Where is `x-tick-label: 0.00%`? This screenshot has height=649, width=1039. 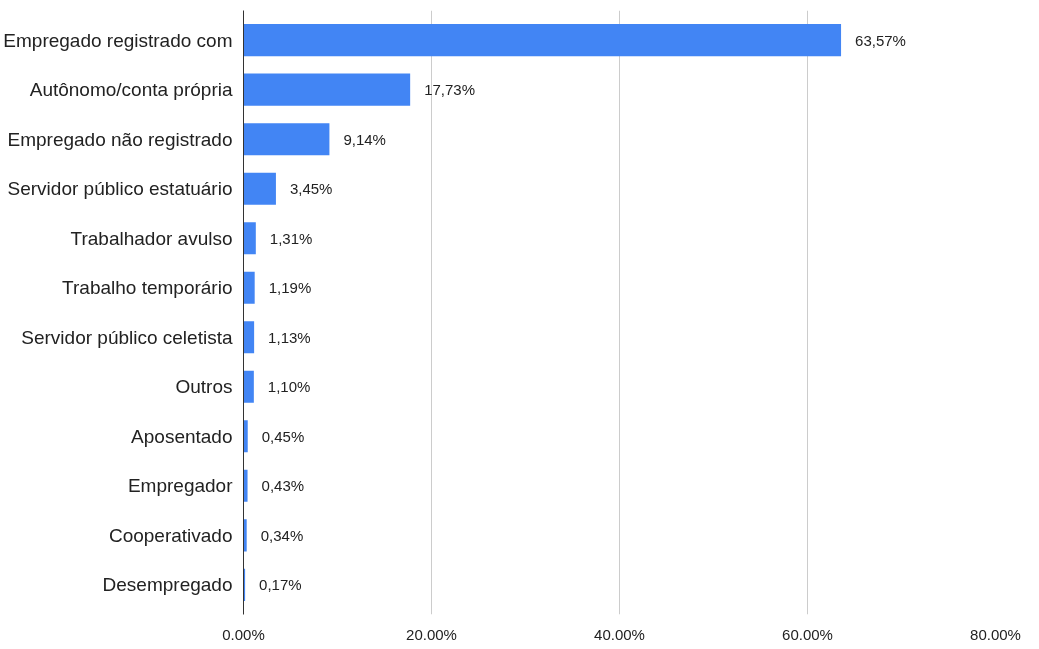 x-tick-label: 0.00% is located at coordinates (243, 634).